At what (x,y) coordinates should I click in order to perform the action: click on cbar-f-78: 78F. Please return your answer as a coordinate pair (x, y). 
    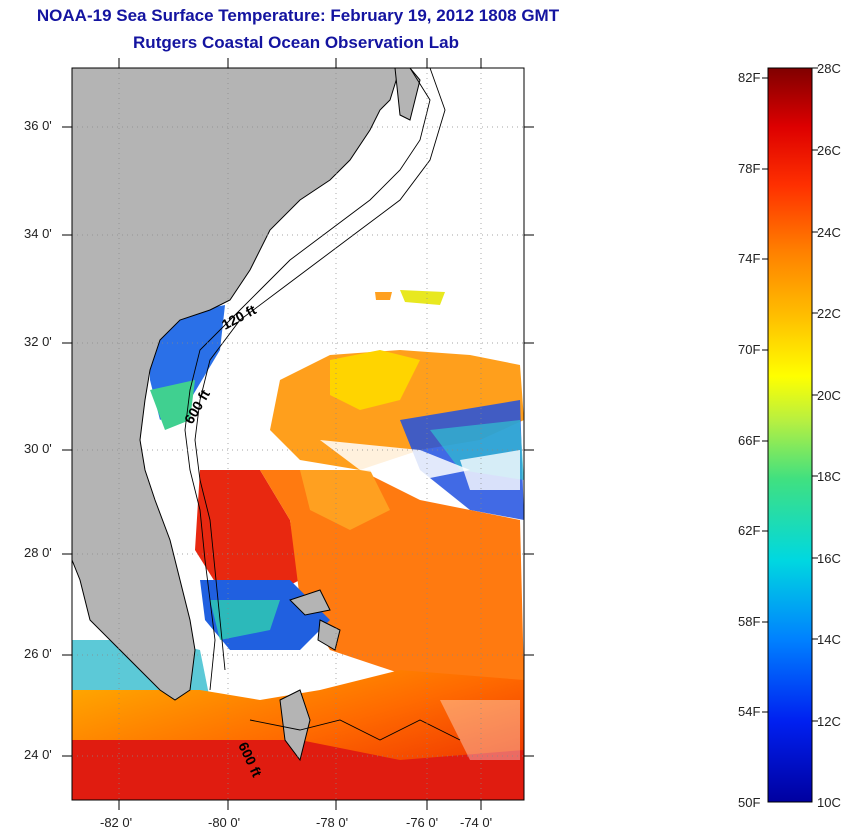
    Looking at the image, I should click on (749, 168).